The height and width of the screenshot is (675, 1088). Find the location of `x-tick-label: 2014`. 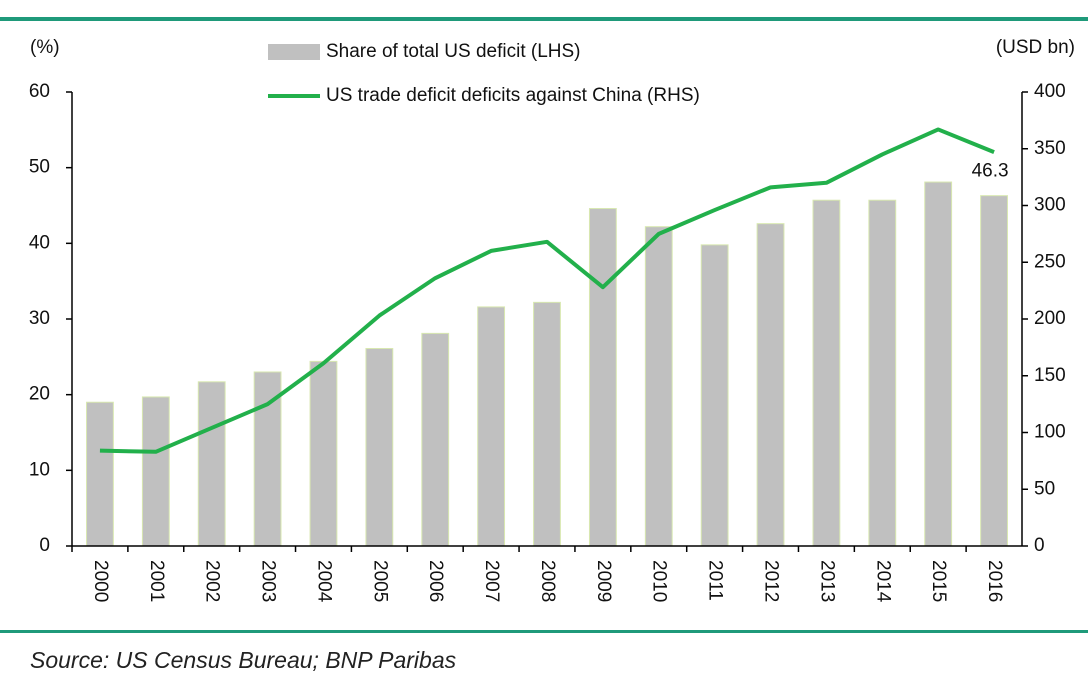

x-tick-label: 2014 is located at coordinates (882, 581).